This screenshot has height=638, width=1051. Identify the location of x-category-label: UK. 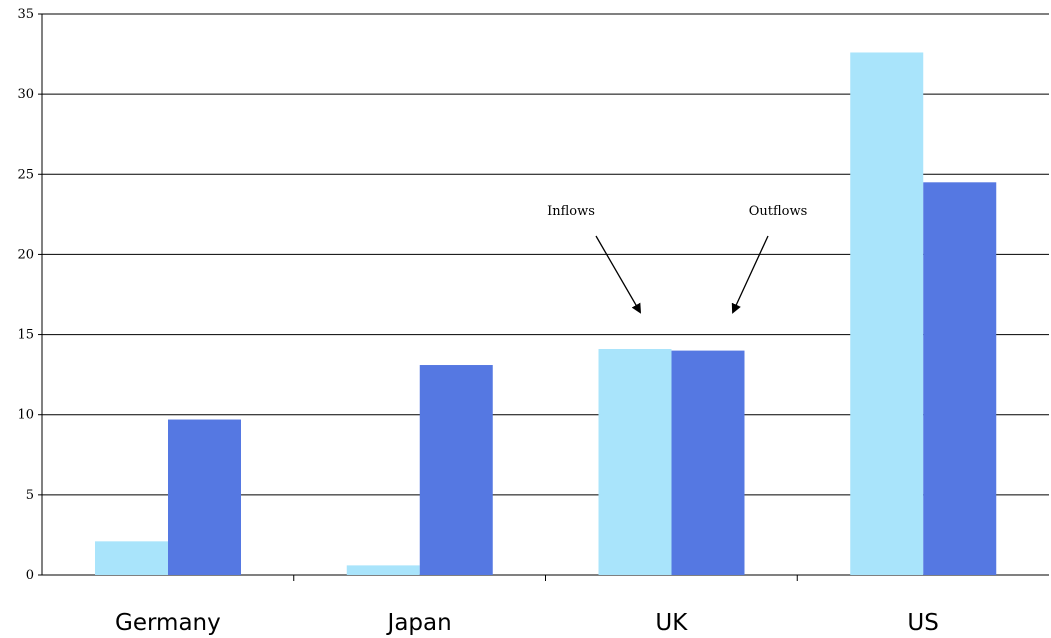
(671, 623).